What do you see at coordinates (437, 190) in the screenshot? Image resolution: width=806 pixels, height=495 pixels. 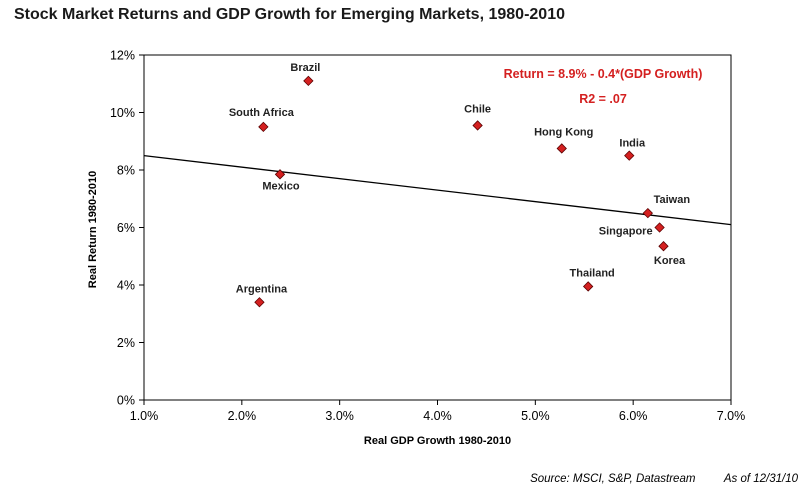 I see `trendline` at bounding box center [437, 190].